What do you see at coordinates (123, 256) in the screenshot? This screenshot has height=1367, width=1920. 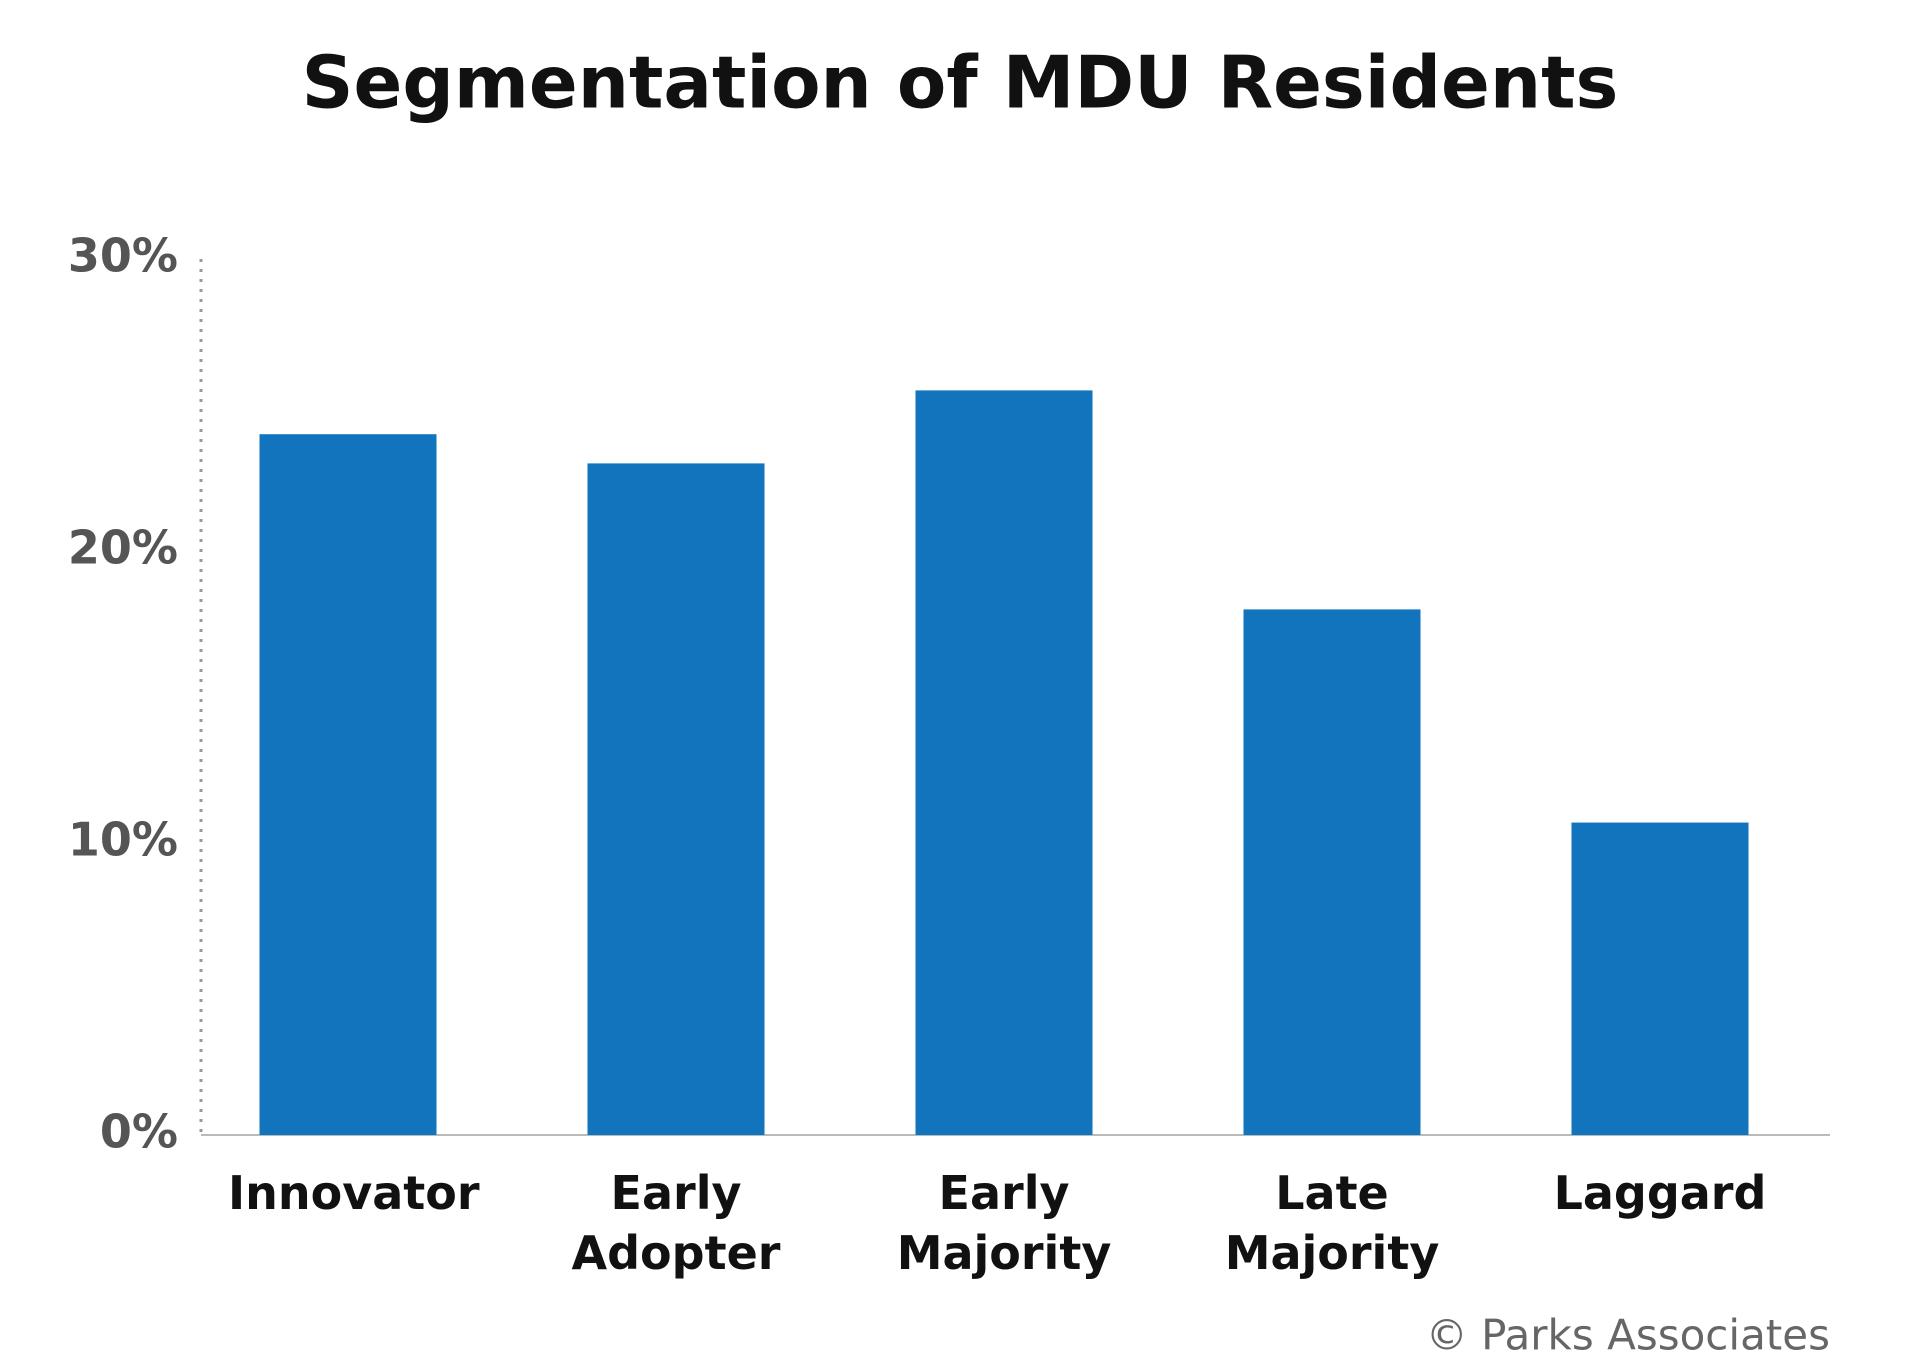 I see `y-tick-label: 30%` at bounding box center [123, 256].